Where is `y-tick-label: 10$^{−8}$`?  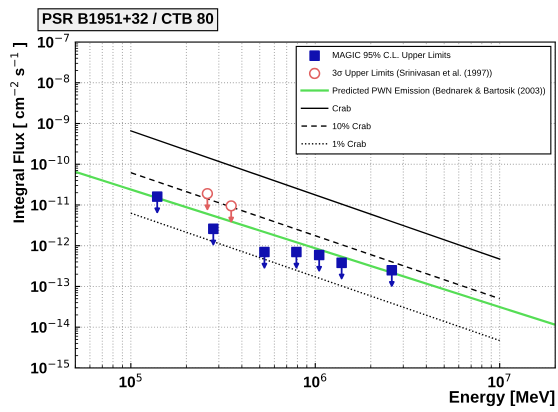
y-tick-label: 10$^{−8}$ is located at coordinates (54, 81).